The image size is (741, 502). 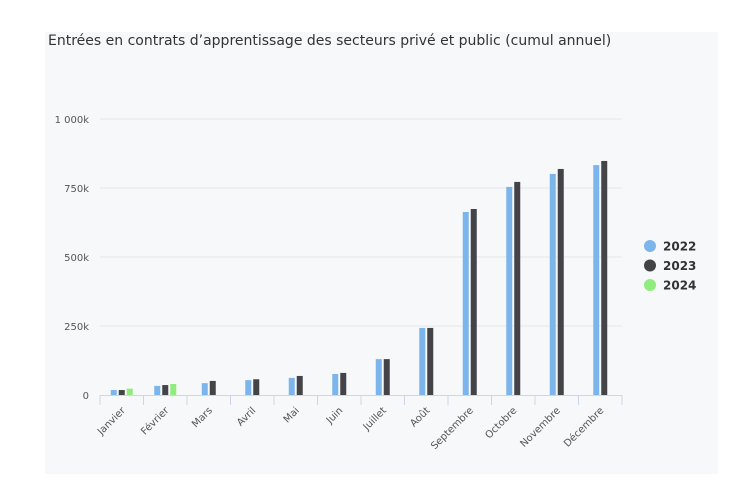 What do you see at coordinates (465, 303) in the screenshot?
I see `bar-2022-septembre` at bounding box center [465, 303].